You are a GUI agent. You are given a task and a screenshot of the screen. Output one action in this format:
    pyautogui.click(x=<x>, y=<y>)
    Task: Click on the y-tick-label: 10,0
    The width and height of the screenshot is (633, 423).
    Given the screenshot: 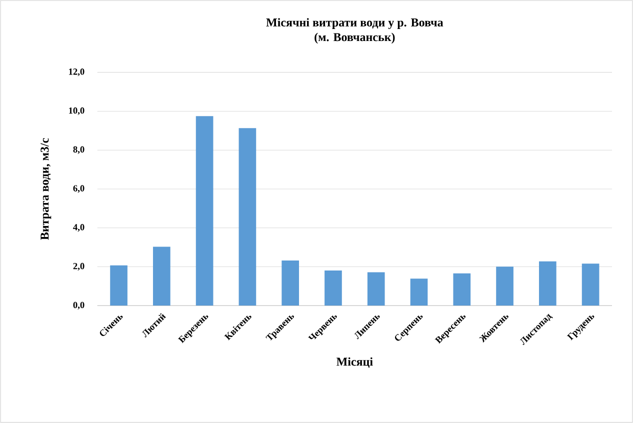 What is the action you would take?
    pyautogui.click(x=76, y=111)
    